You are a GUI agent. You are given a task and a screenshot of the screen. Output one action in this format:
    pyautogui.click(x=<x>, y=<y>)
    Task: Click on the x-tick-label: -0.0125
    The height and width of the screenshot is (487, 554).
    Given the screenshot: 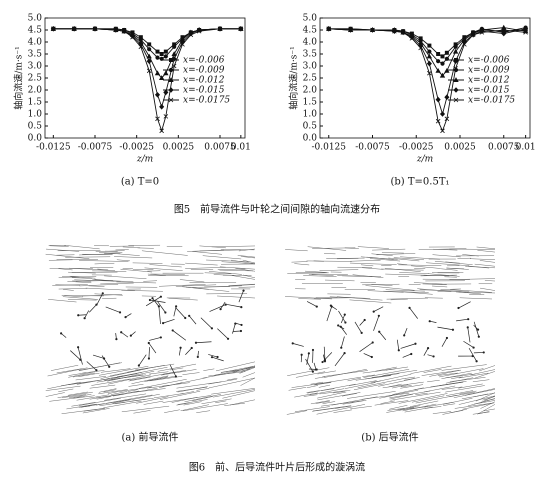 What is the action you would take?
    pyautogui.click(x=53, y=148)
    